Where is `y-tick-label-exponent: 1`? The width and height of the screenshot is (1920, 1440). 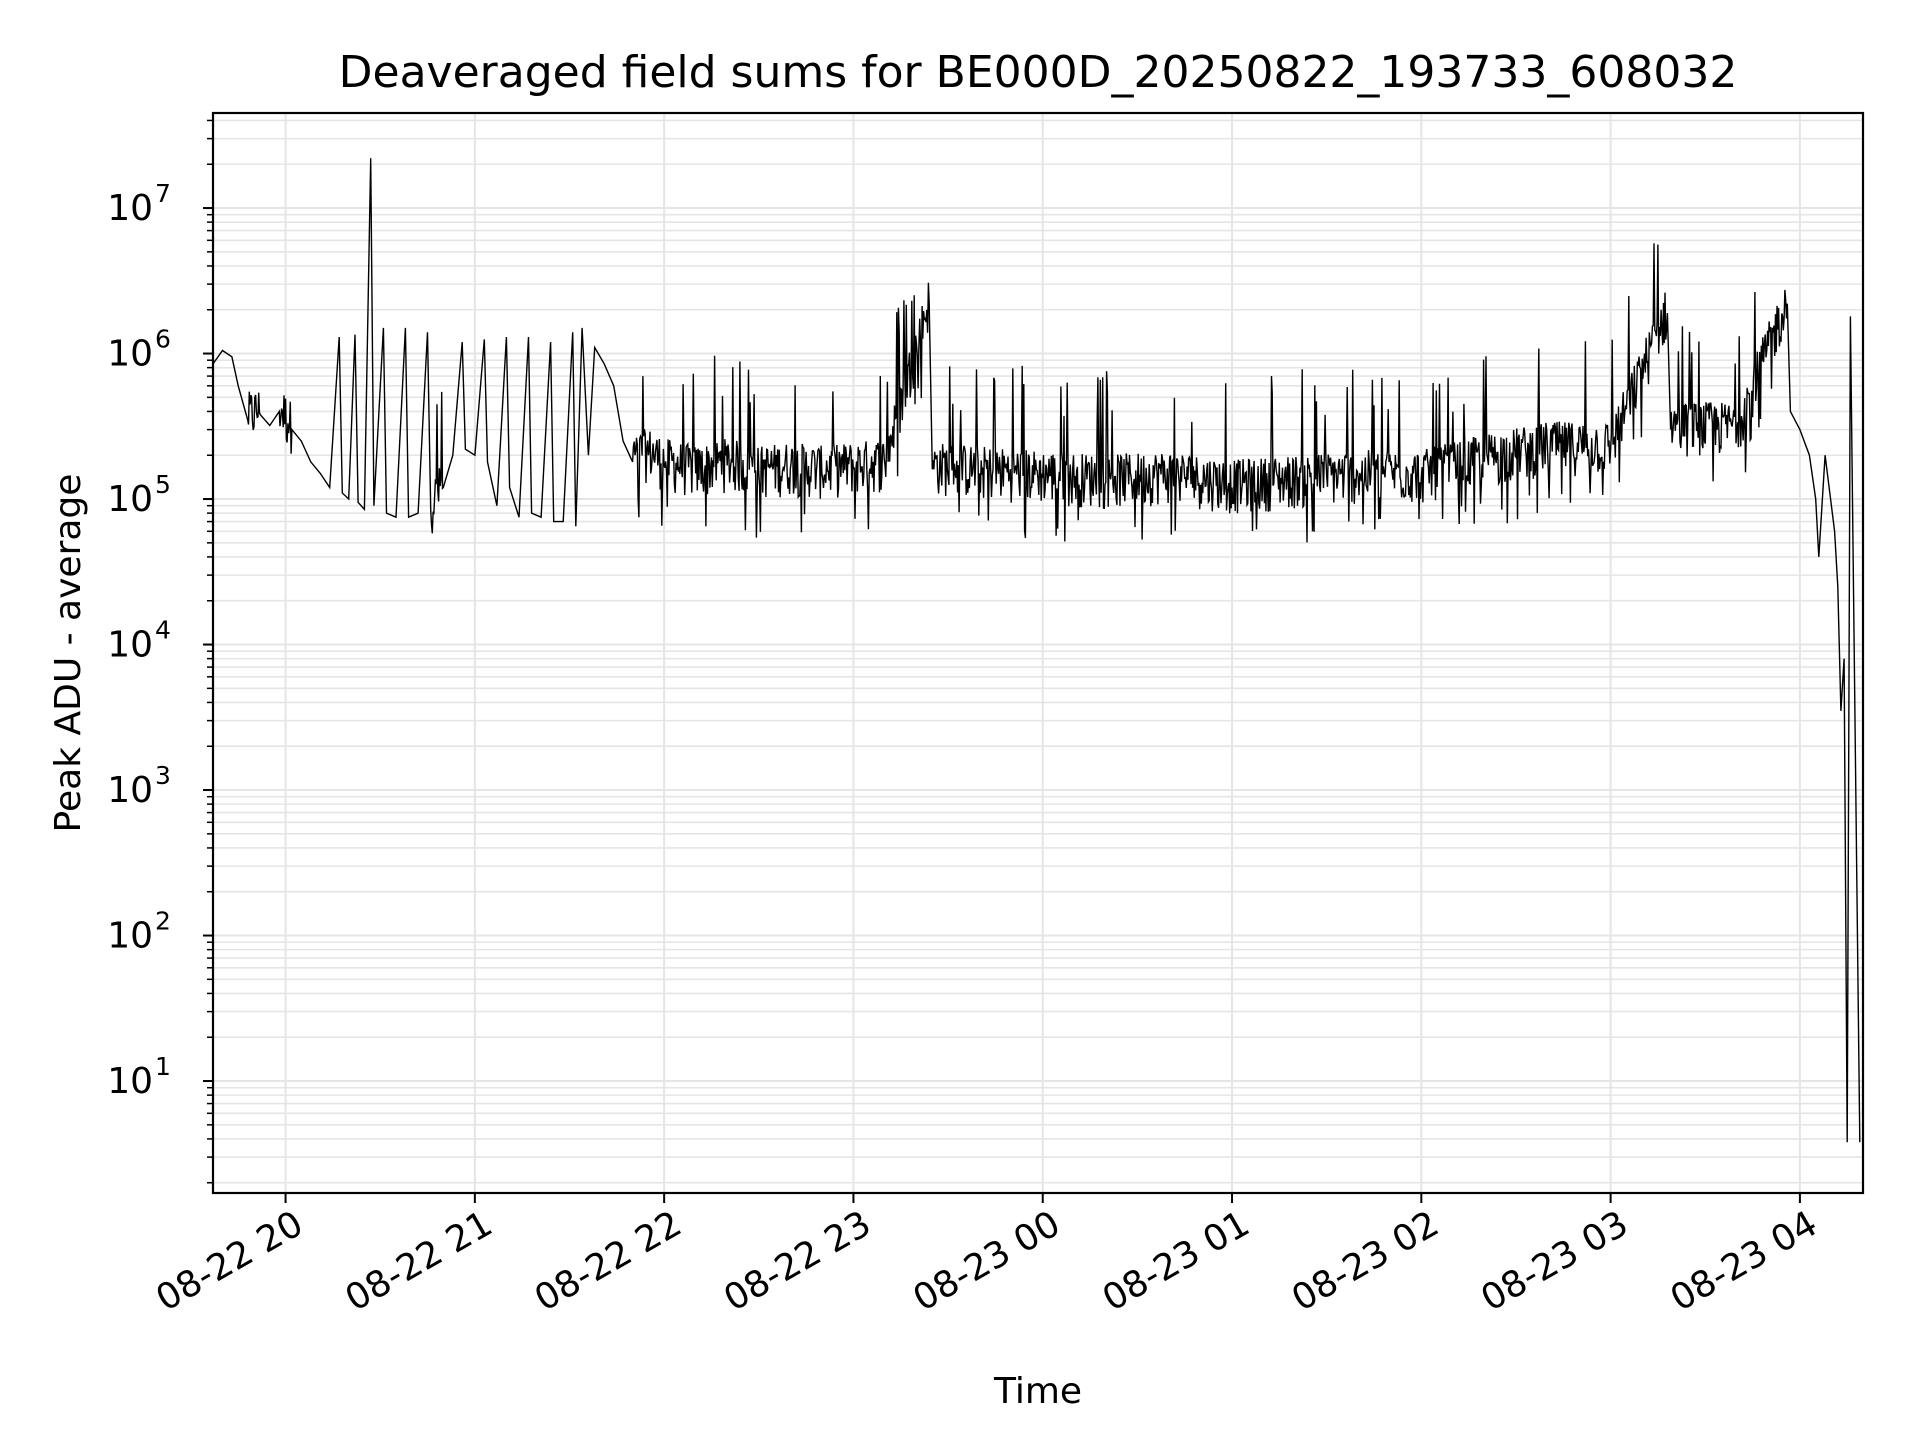
y-tick-label-exponent: 1 is located at coordinates (163, 1066).